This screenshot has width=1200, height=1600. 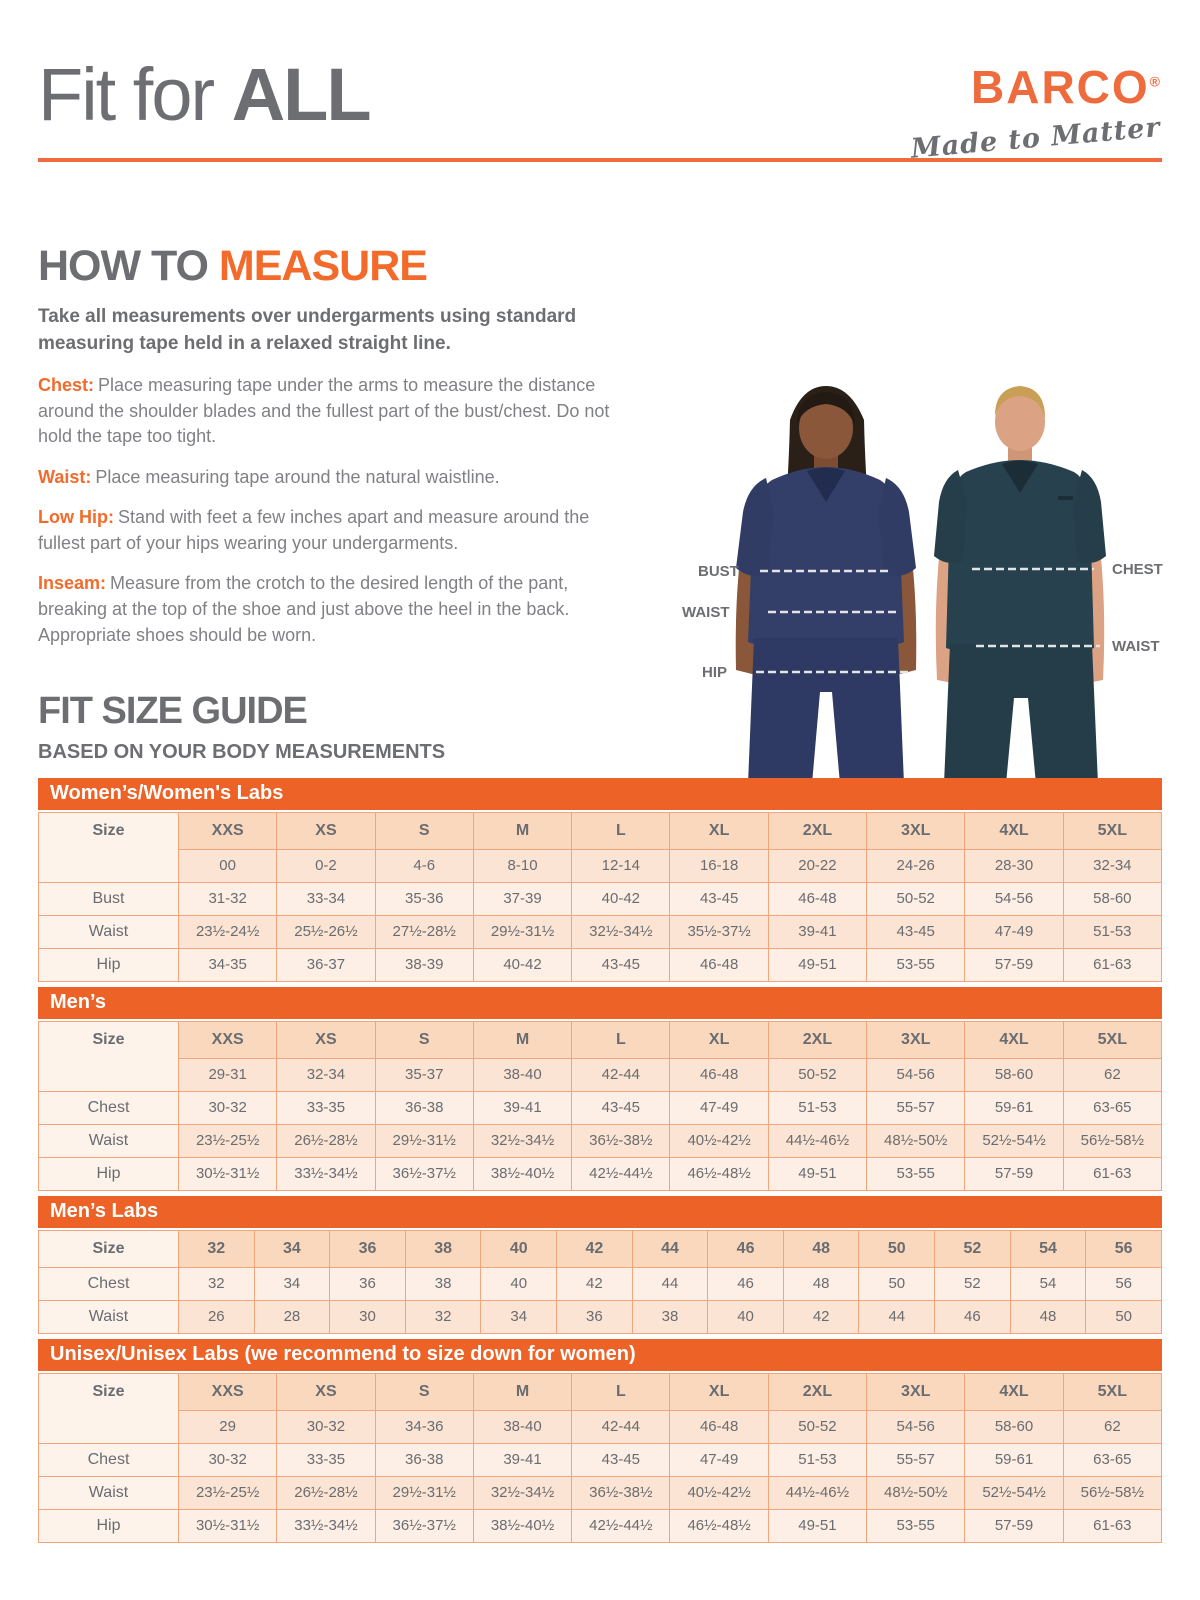 What do you see at coordinates (1014, 865) in the screenshot?
I see `value-cell: 28-30` at bounding box center [1014, 865].